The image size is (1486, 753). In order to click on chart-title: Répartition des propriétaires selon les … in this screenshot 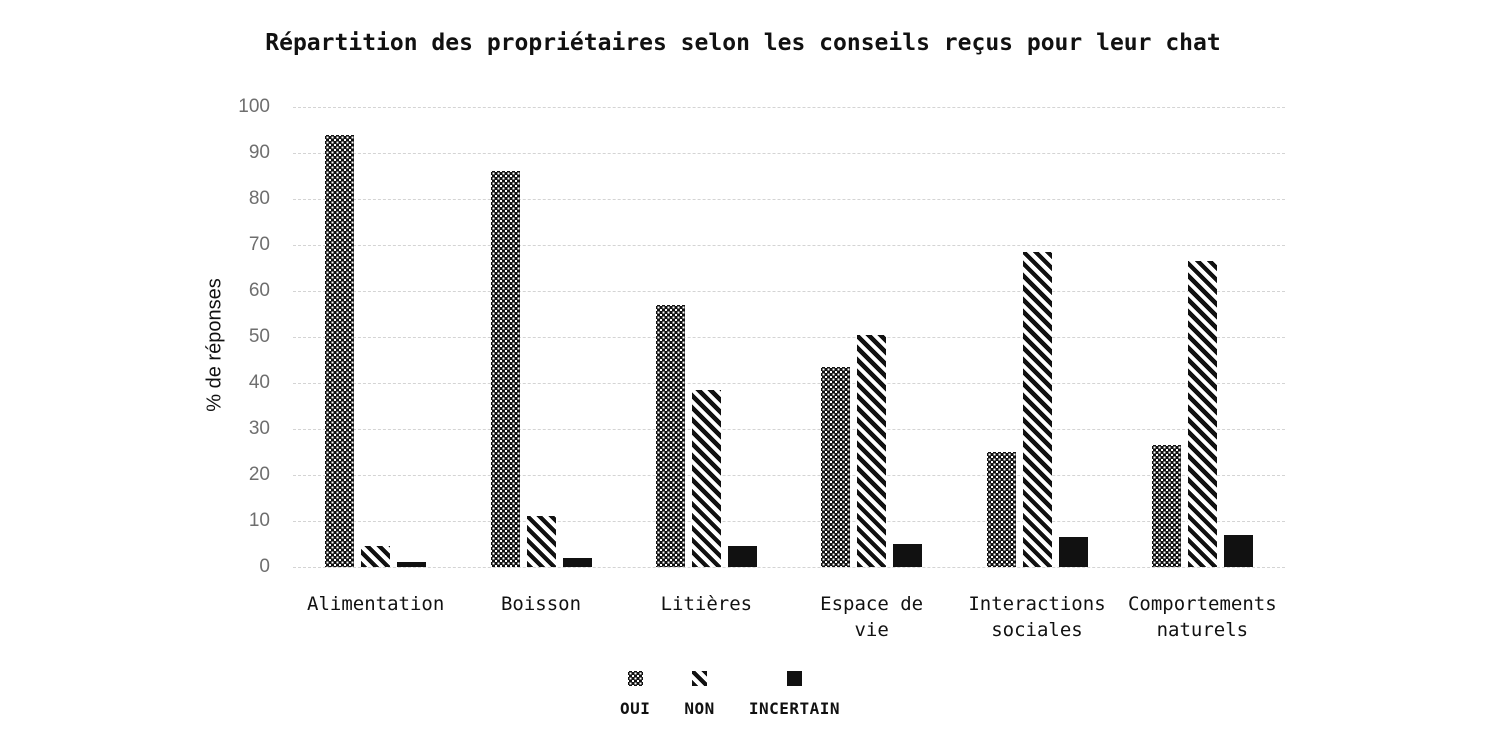, I will do `click(743, 43)`.